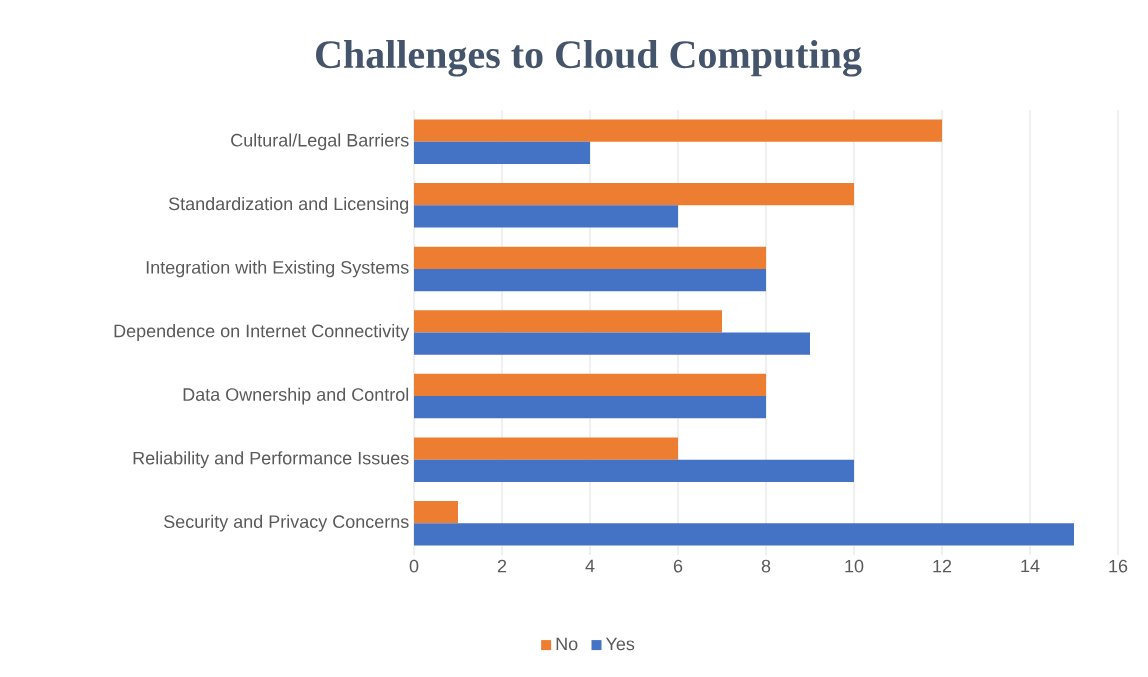 This screenshot has height=677, width=1148. What do you see at coordinates (262, 332) in the screenshot?
I see `y-tick-label: Dependence on Internet Connectivity` at bounding box center [262, 332].